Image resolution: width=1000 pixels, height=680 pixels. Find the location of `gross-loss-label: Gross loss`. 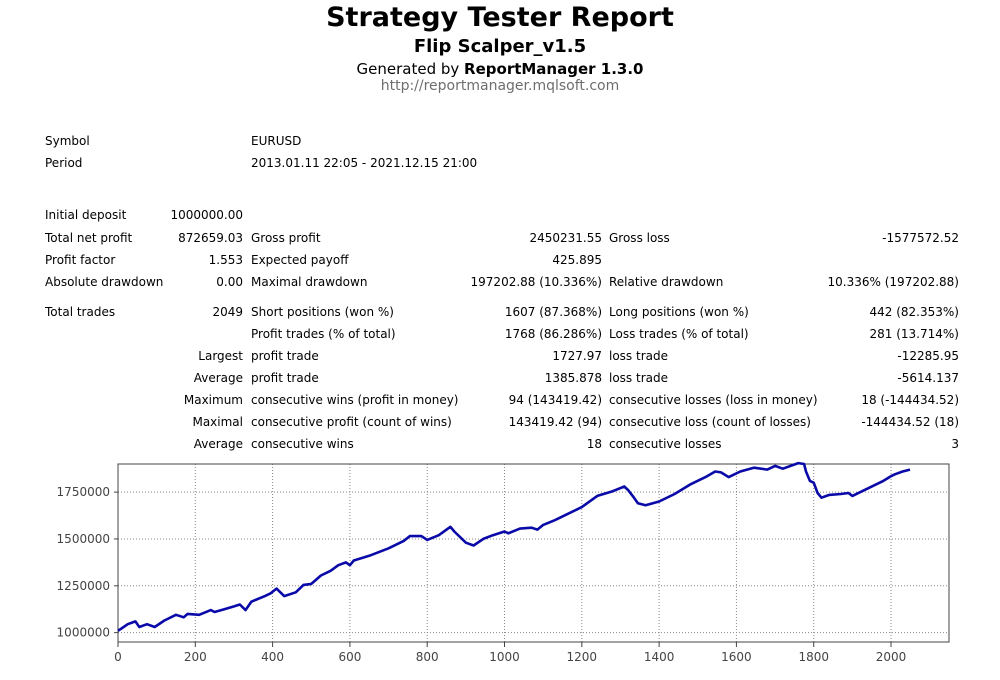

gross-loss-label: Gross loss is located at coordinates (639, 238).